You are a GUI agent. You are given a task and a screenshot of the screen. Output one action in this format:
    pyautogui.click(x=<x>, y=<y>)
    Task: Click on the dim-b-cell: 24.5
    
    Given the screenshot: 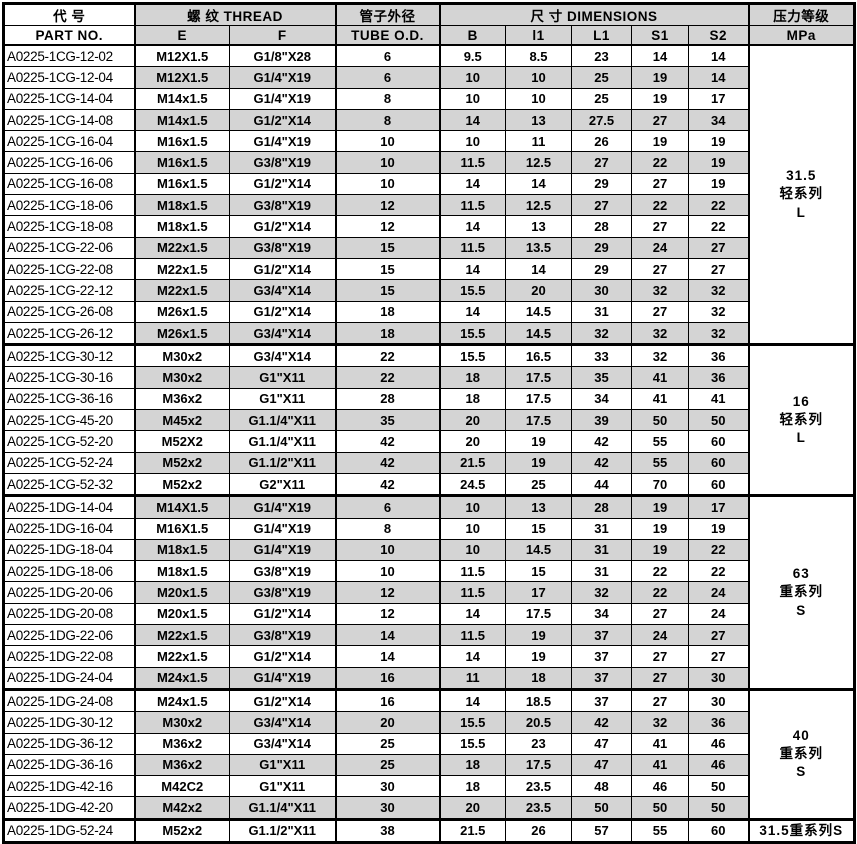 What is the action you would take?
    pyautogui.click(x=472, y=484)
    